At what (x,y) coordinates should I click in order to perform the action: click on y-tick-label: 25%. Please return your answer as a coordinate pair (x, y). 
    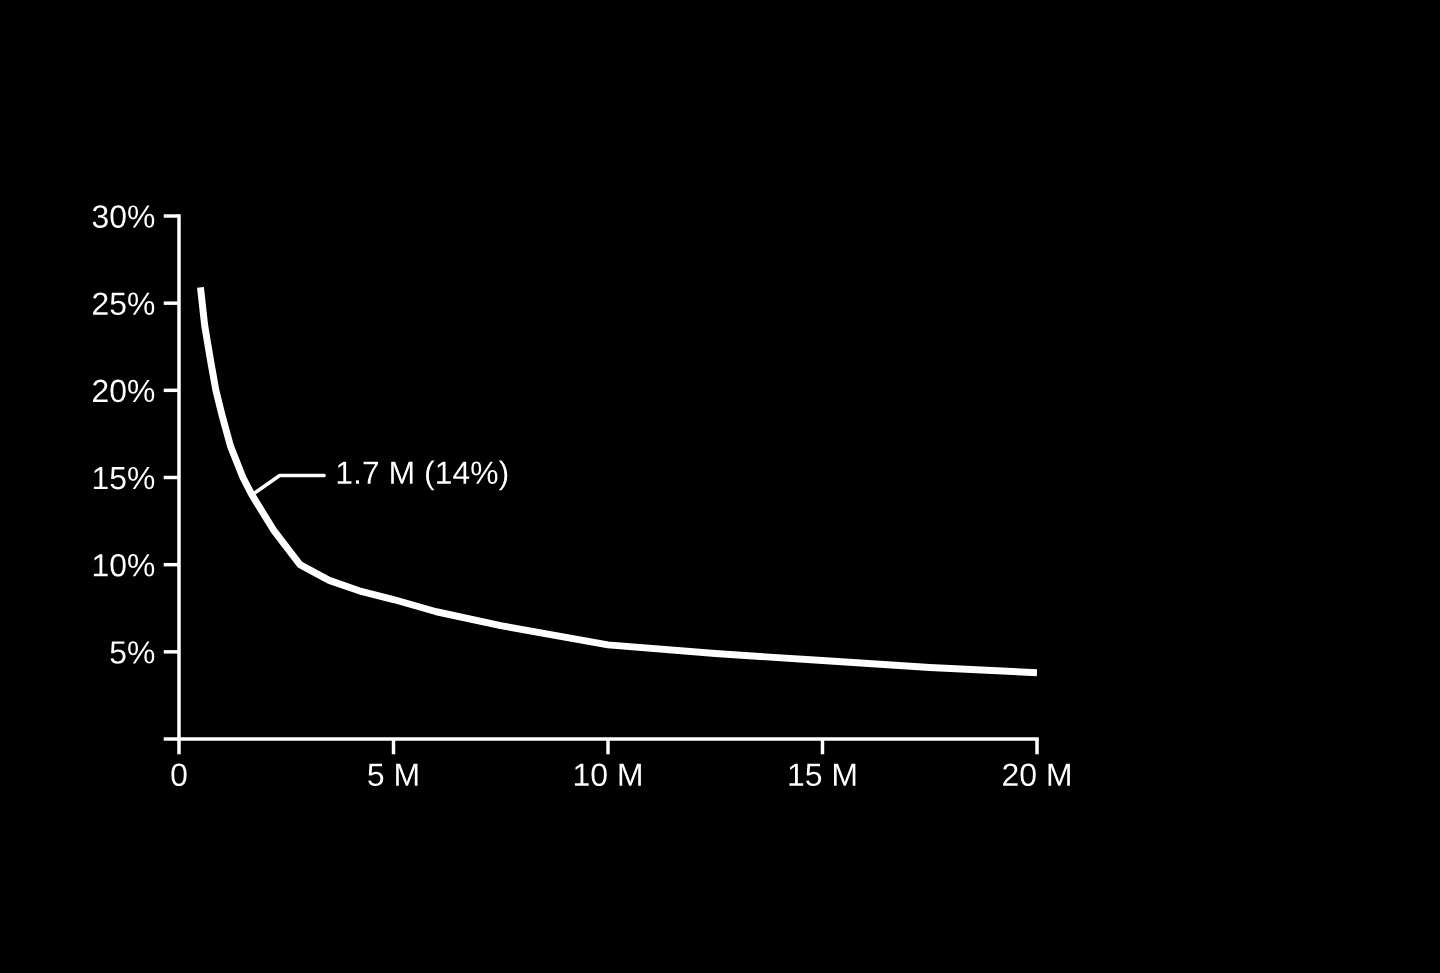
    Looking at the image, I should click on (124, 304).